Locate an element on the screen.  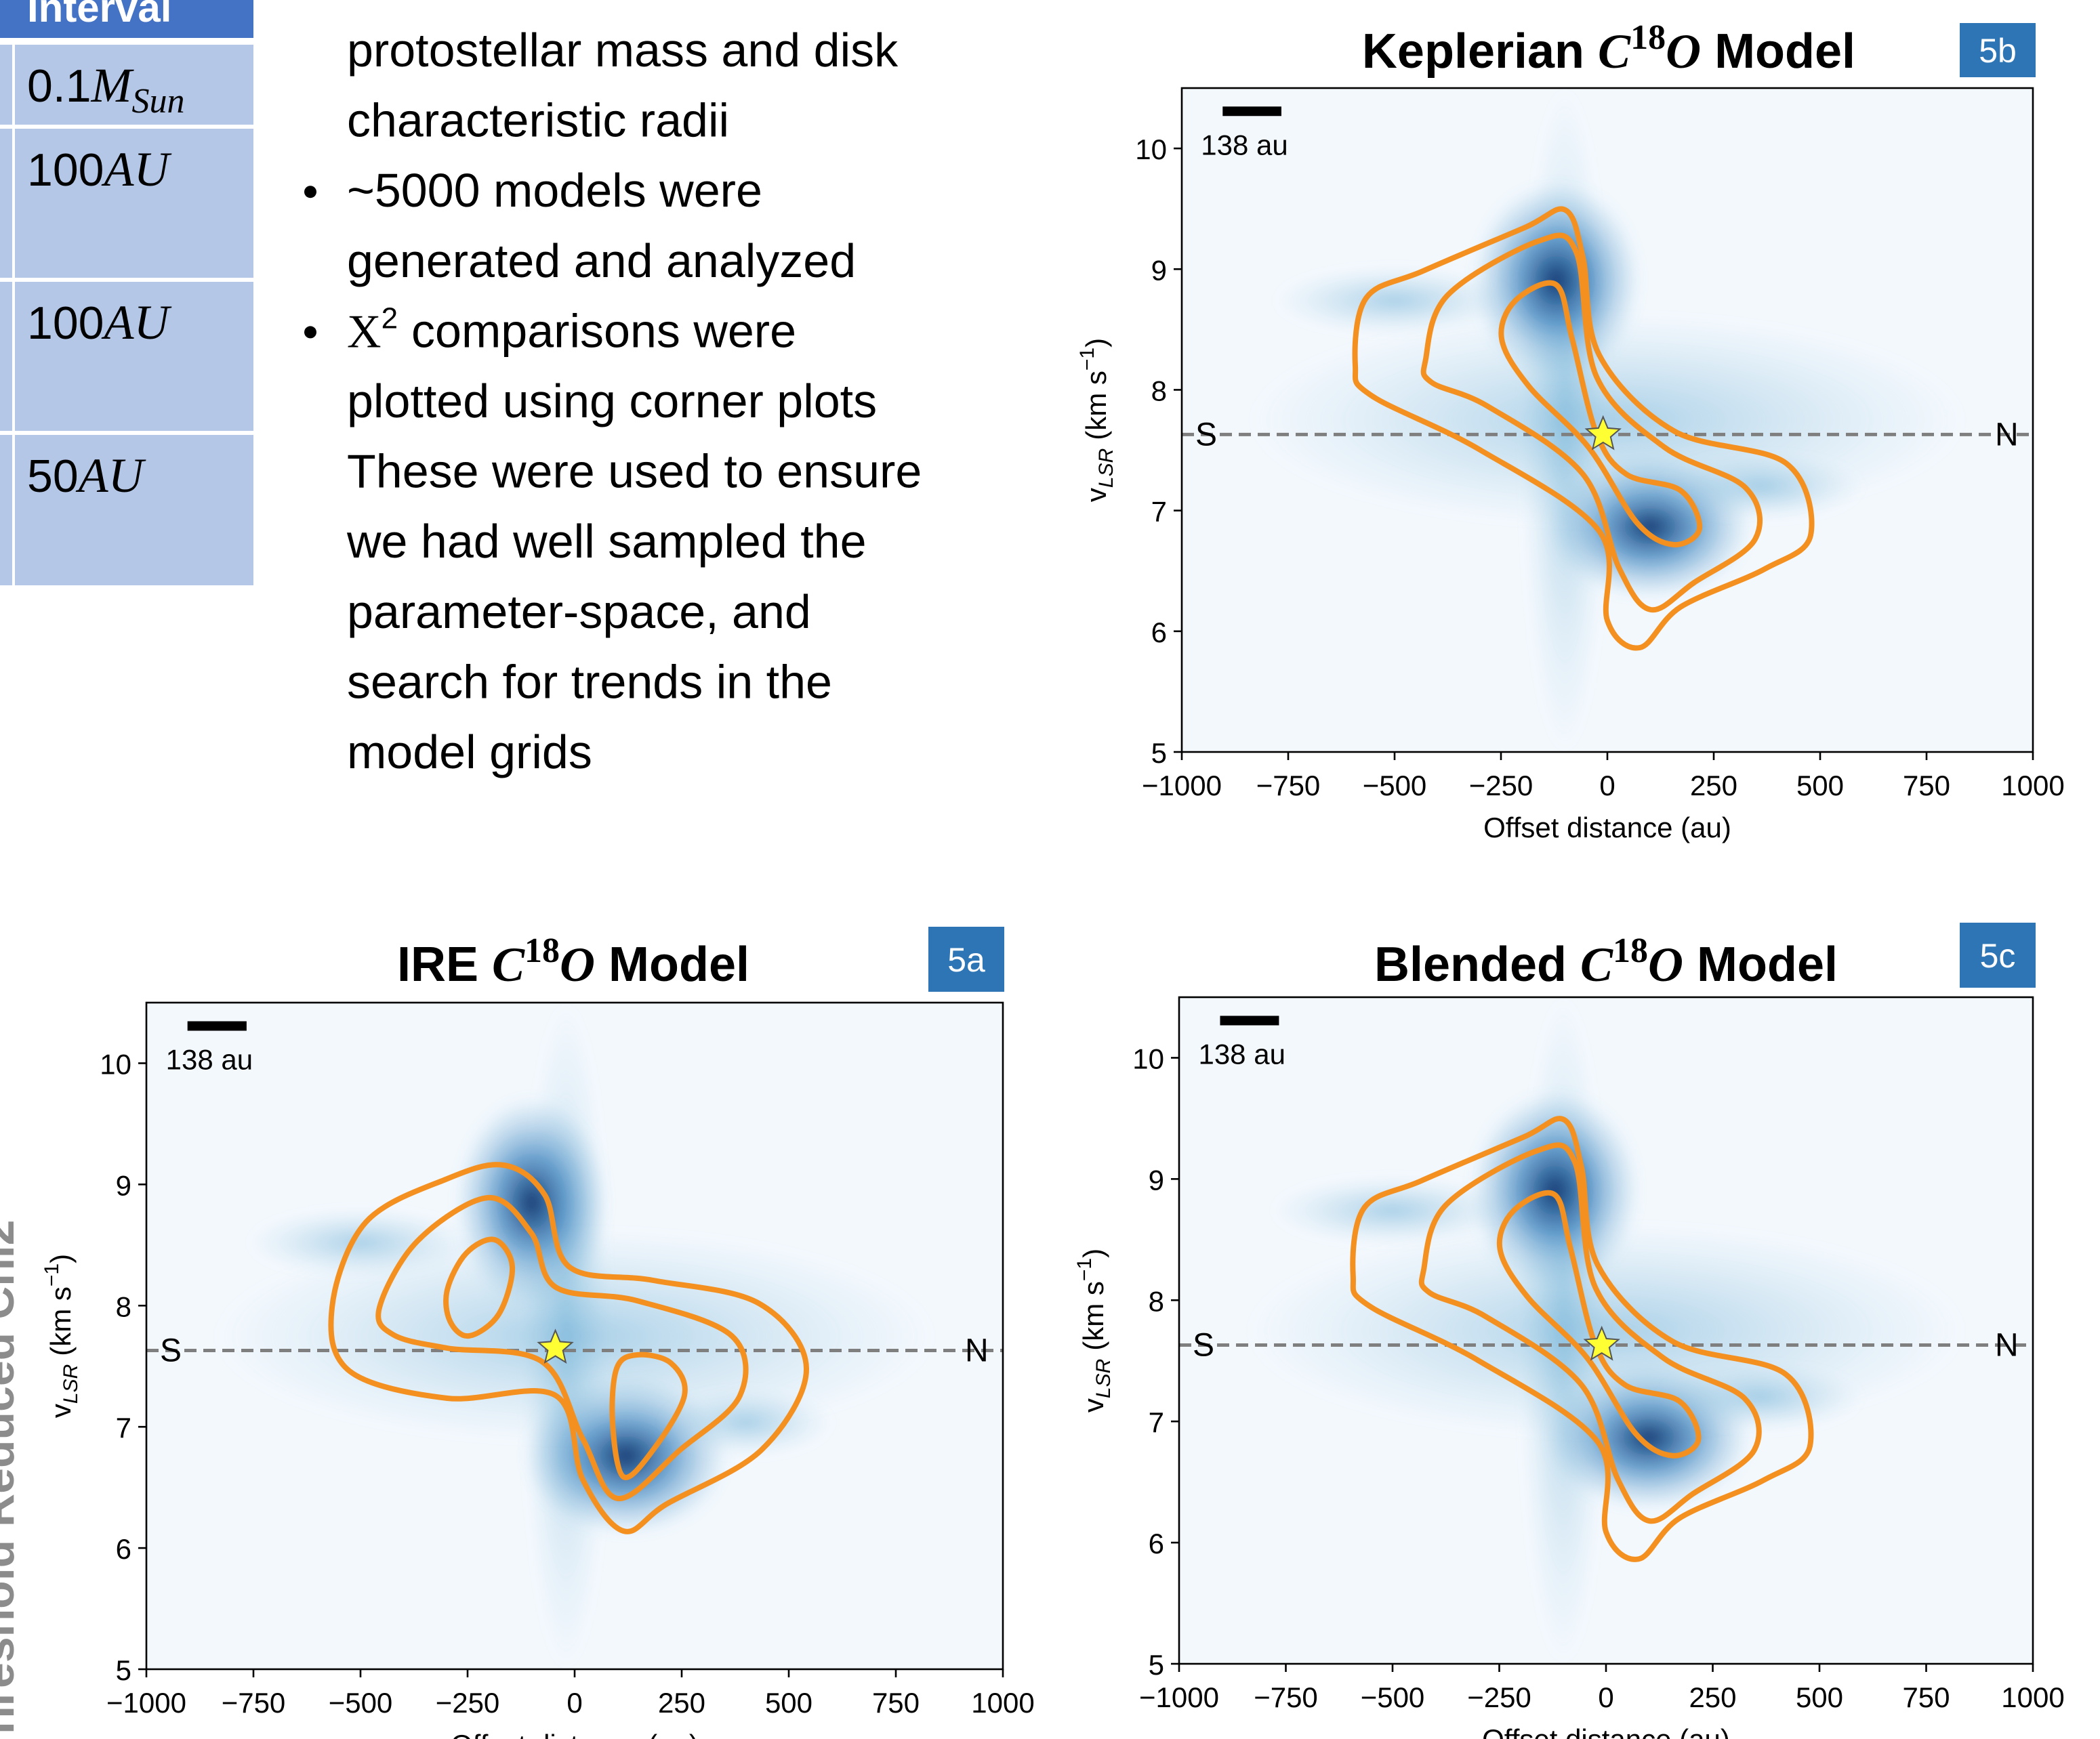
bullet-text: These were used to ensure is located at coordinates (634, 471).